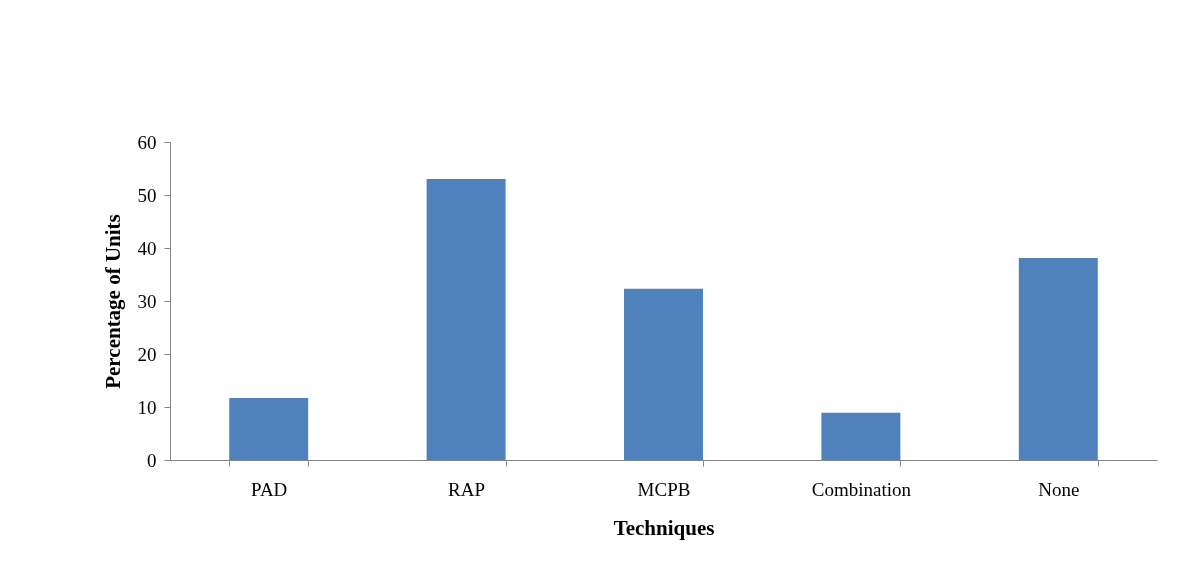  What do you see at coordinates (861, 489) in the screenshot?
I see `x-tick-label: Combination` at bounding box center [861, 489].